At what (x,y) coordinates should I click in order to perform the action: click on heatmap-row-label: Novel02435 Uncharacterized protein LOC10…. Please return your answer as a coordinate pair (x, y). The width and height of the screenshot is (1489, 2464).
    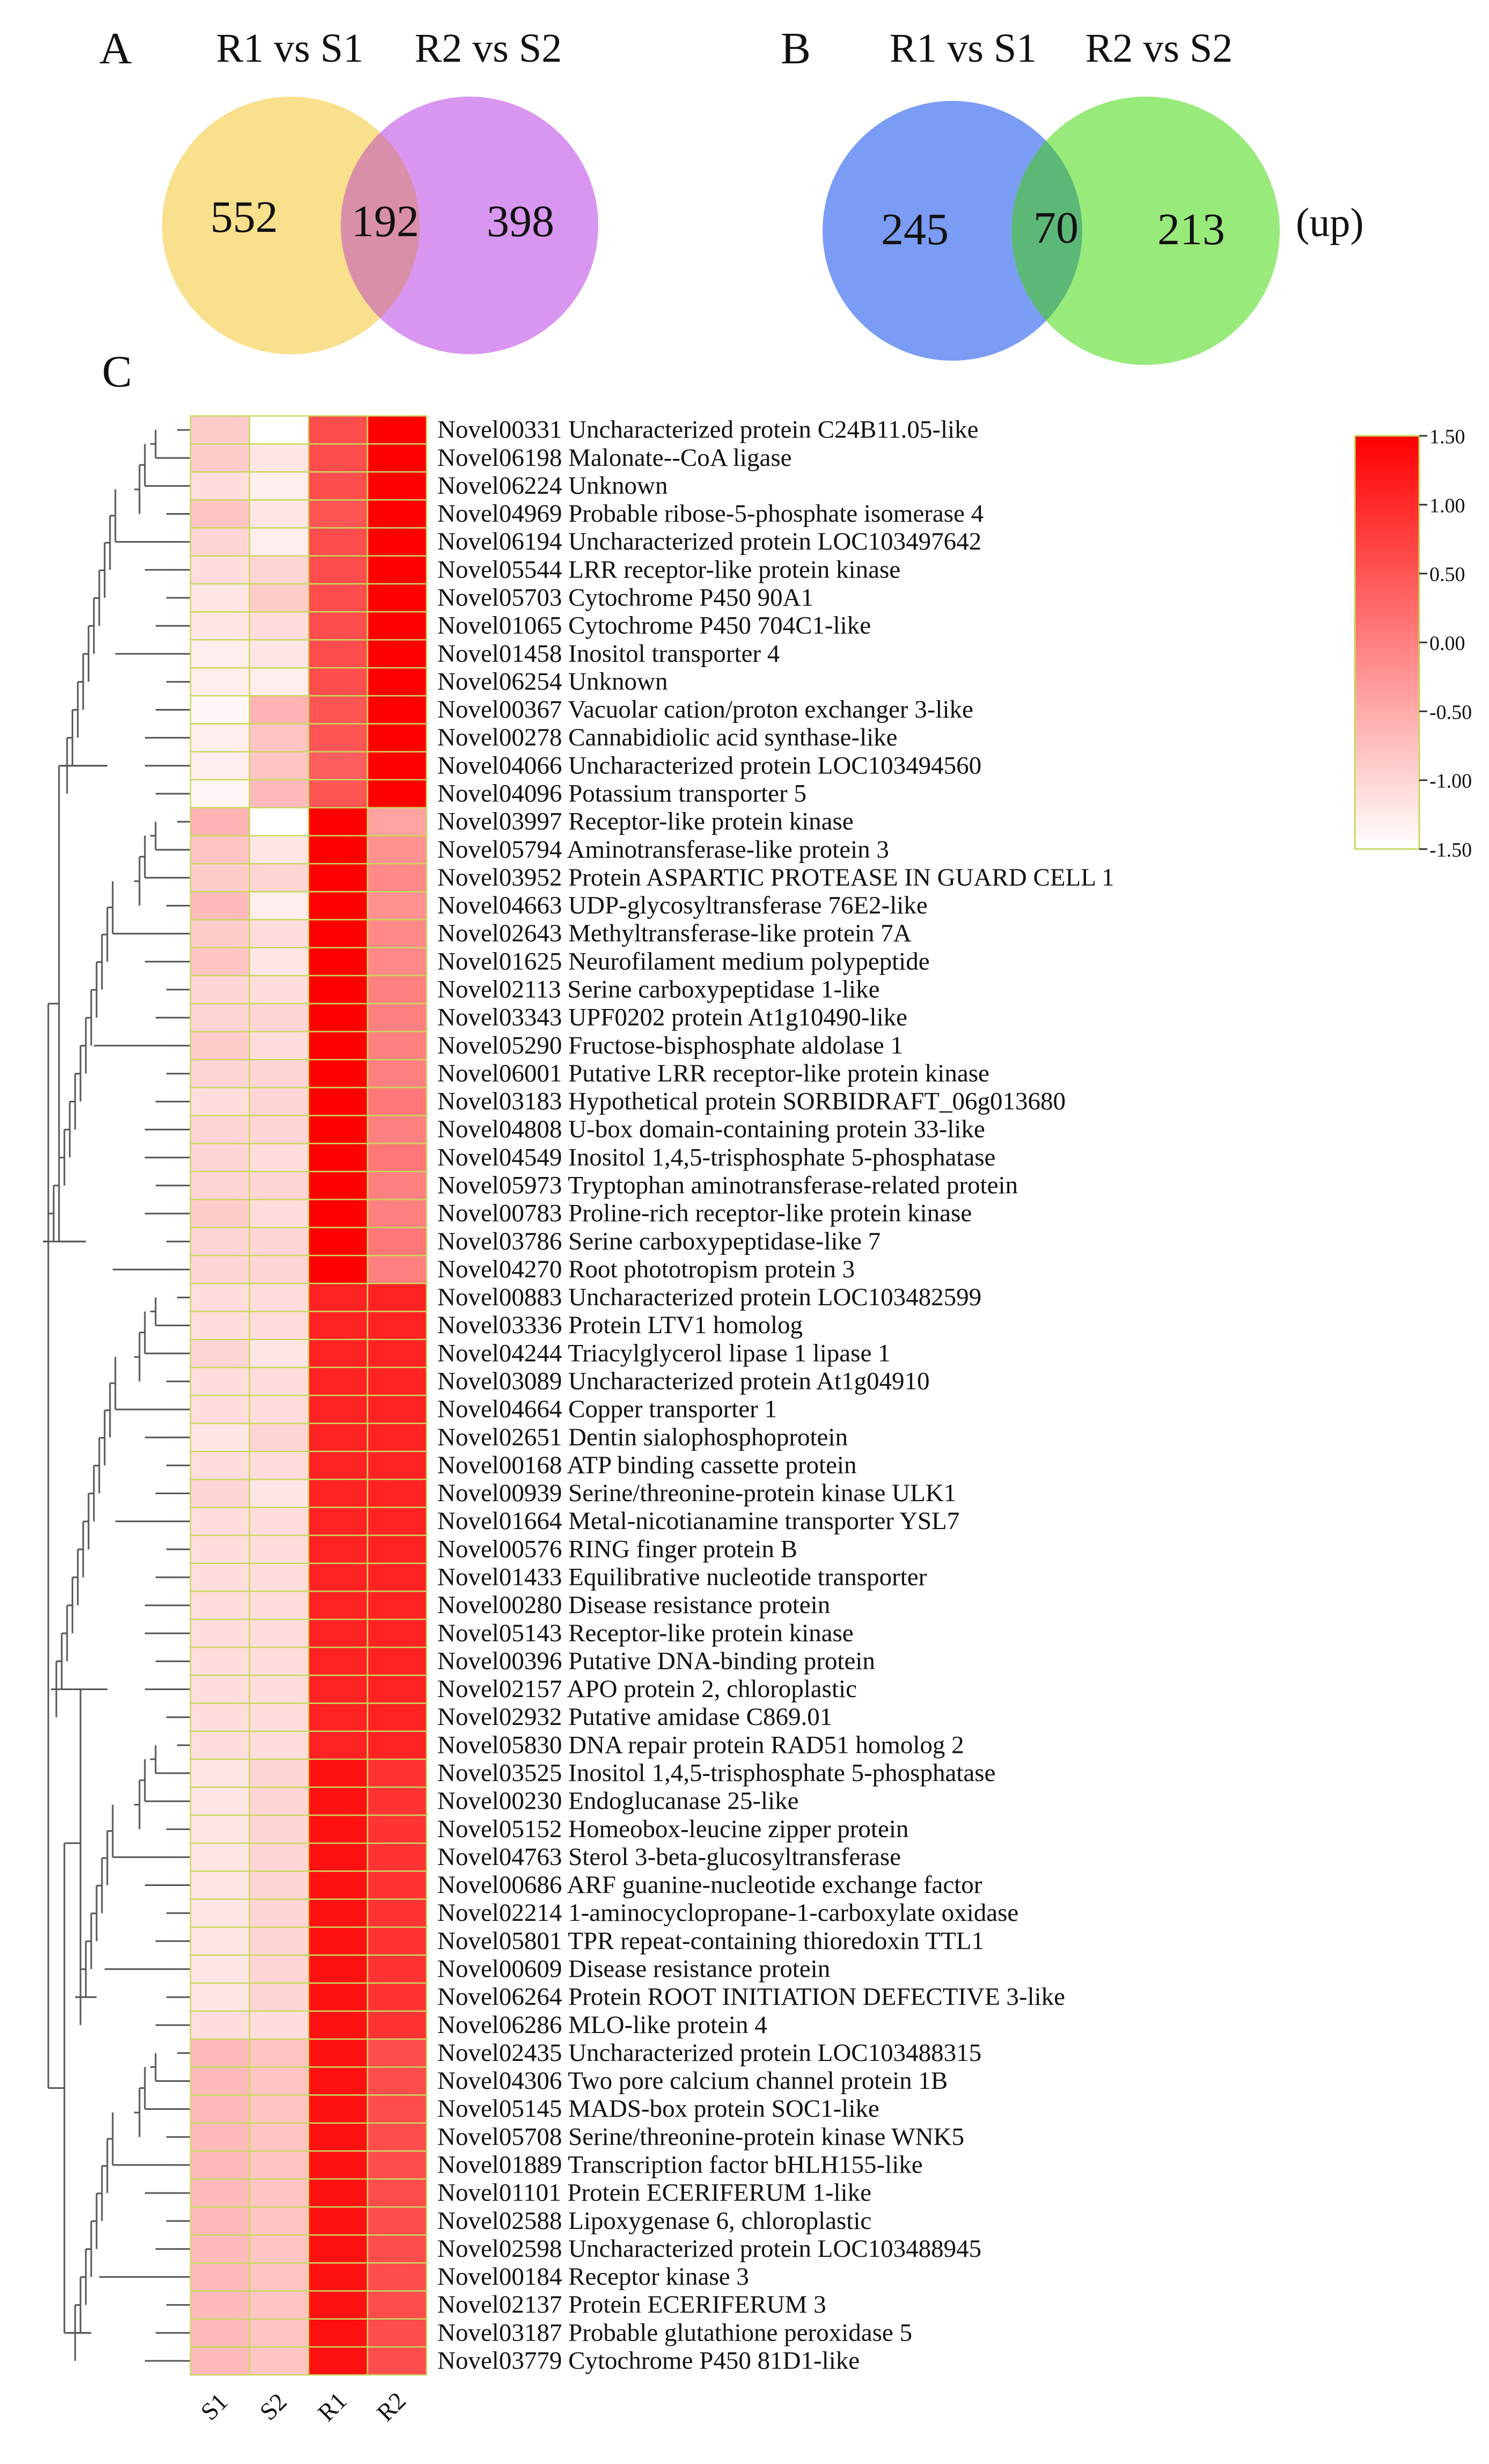
    Looking at the image, I should click on (709, 2053).